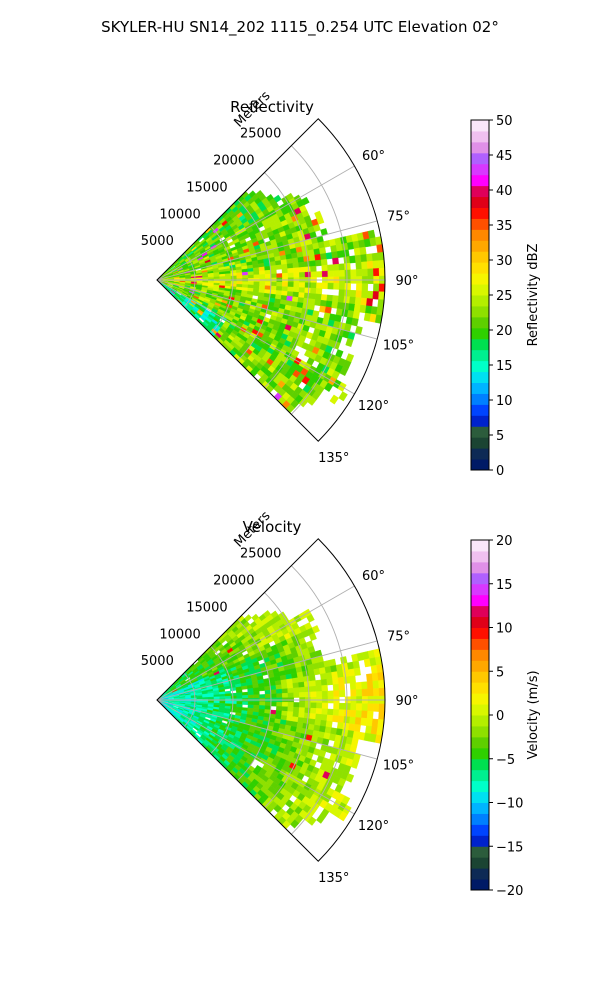 The height and width of the screenshot is (1000, 600). I want to click on colorbar-label: Reflectivity dBZ, so click(533, 295).